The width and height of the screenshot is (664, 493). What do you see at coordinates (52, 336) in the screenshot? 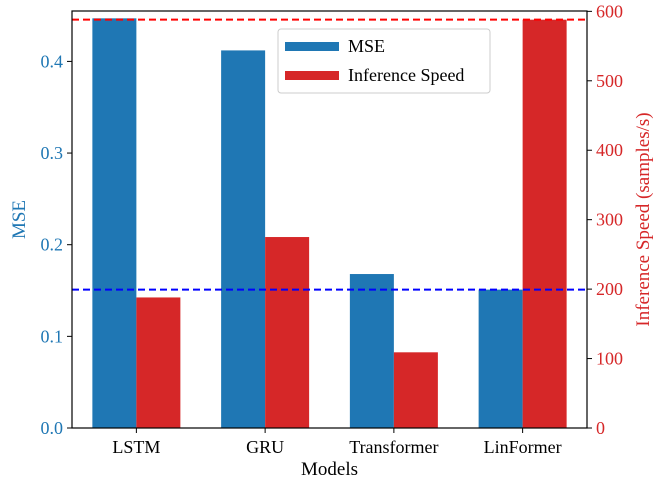
I see `left-tick-label: 0.1` at bounding box center [52, 336].